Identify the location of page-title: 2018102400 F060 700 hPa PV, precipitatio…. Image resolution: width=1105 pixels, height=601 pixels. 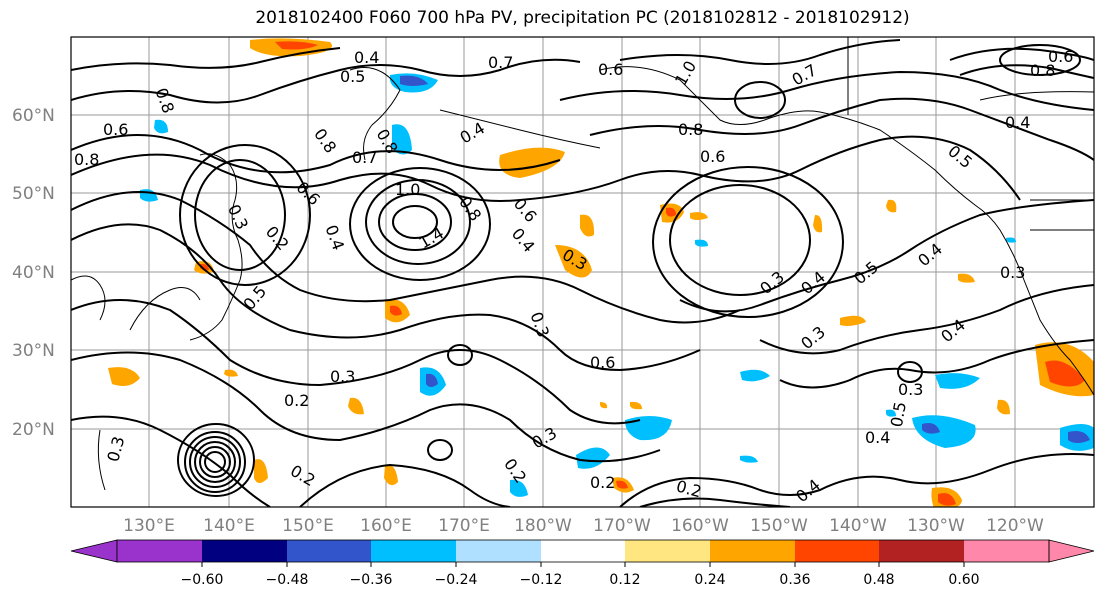
(582, 18).